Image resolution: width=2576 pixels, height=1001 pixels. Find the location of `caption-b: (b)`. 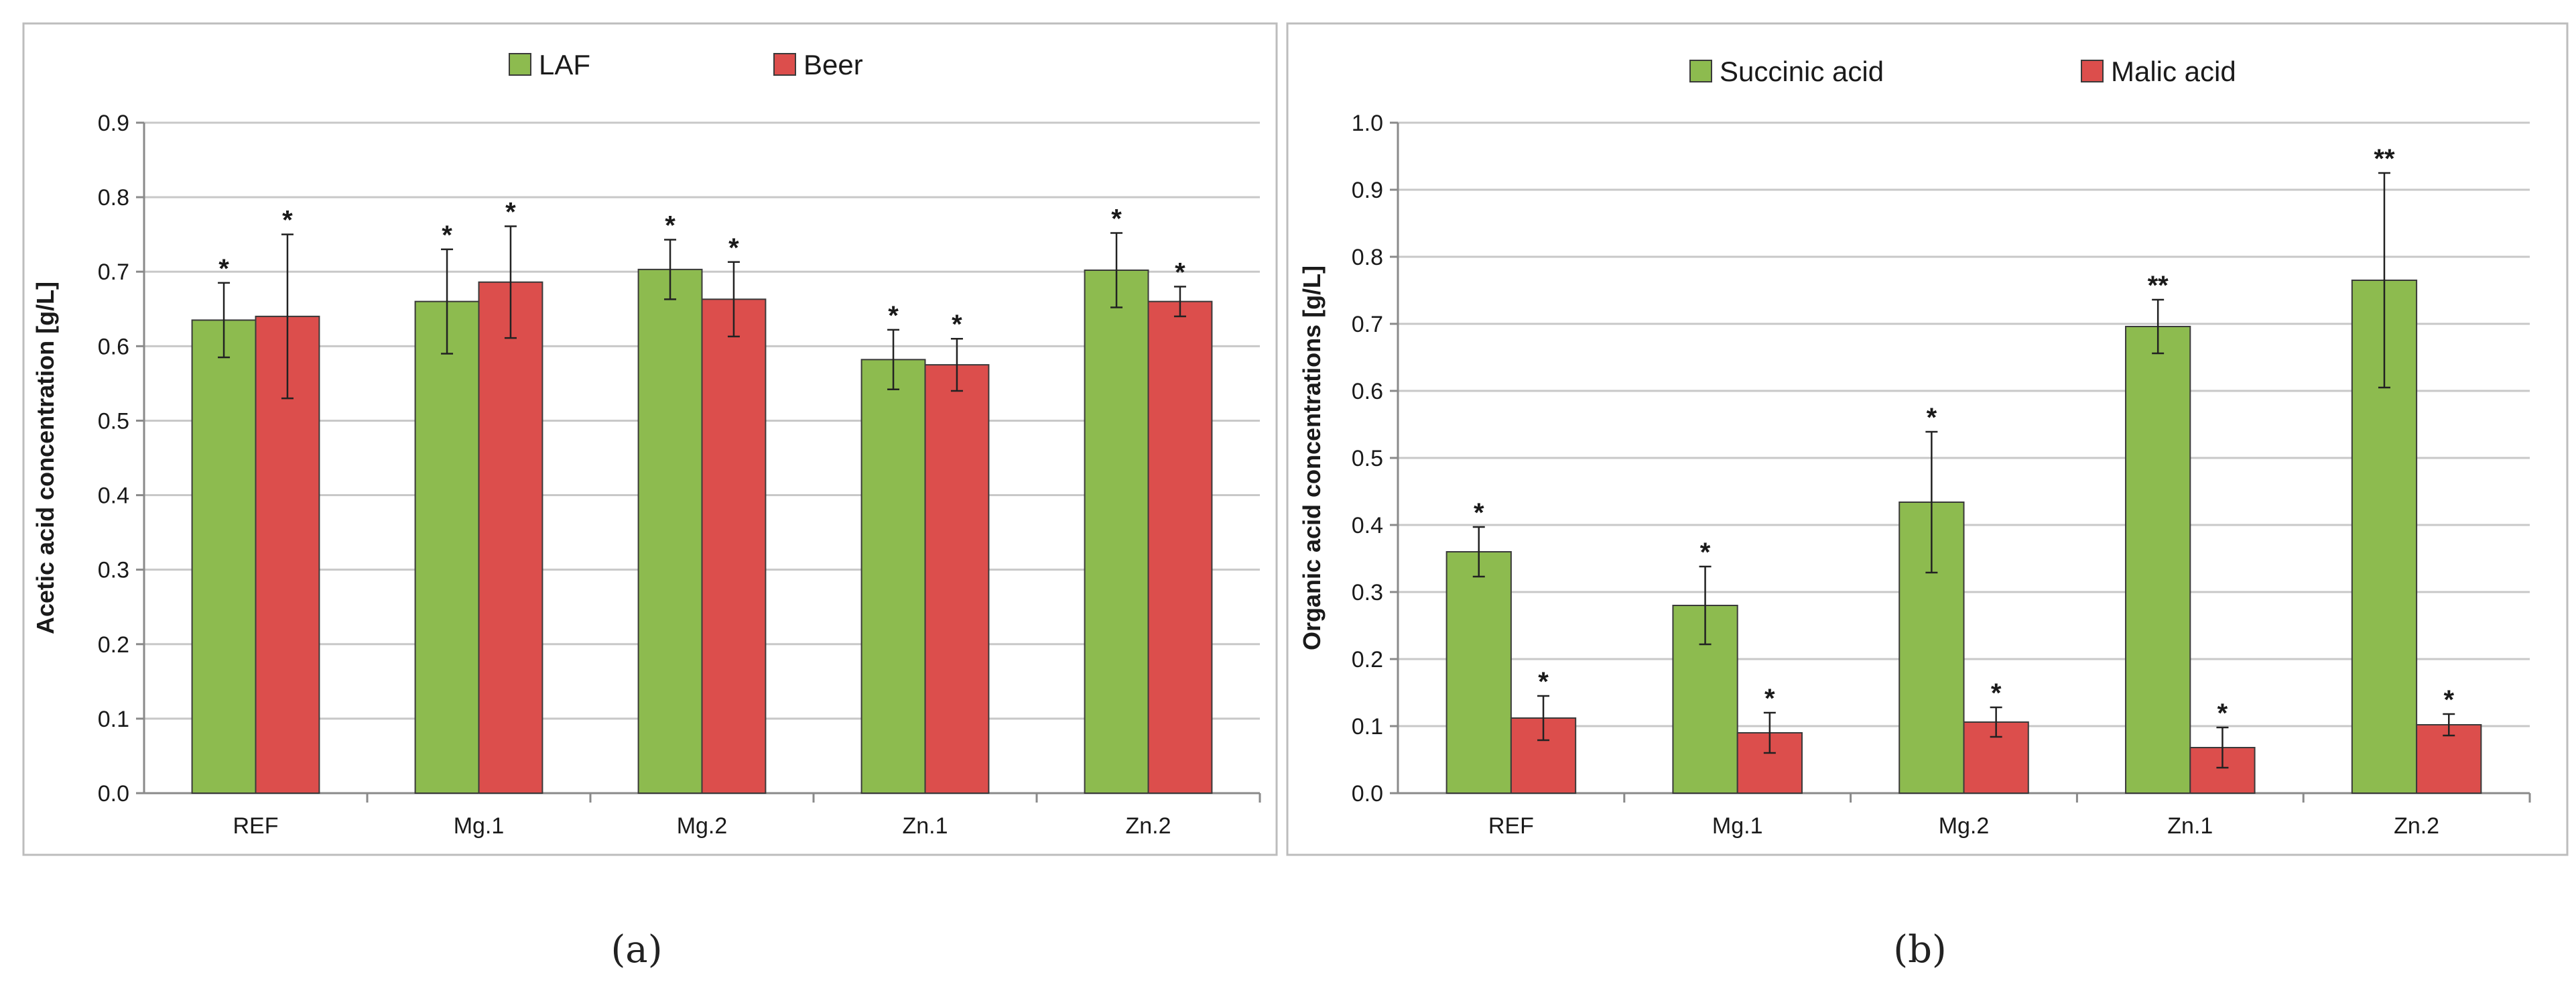

caption-b: (b) is located at coordinates (1920, 949).